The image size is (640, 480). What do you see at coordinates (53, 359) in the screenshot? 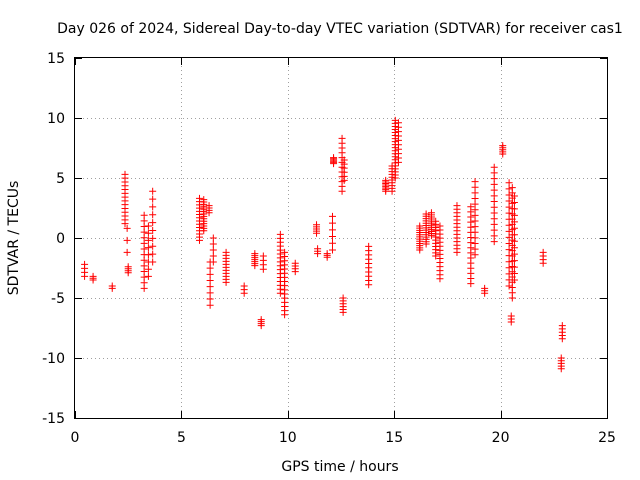
I see `y-tick-label: -10` at bounding box center [53, 359].